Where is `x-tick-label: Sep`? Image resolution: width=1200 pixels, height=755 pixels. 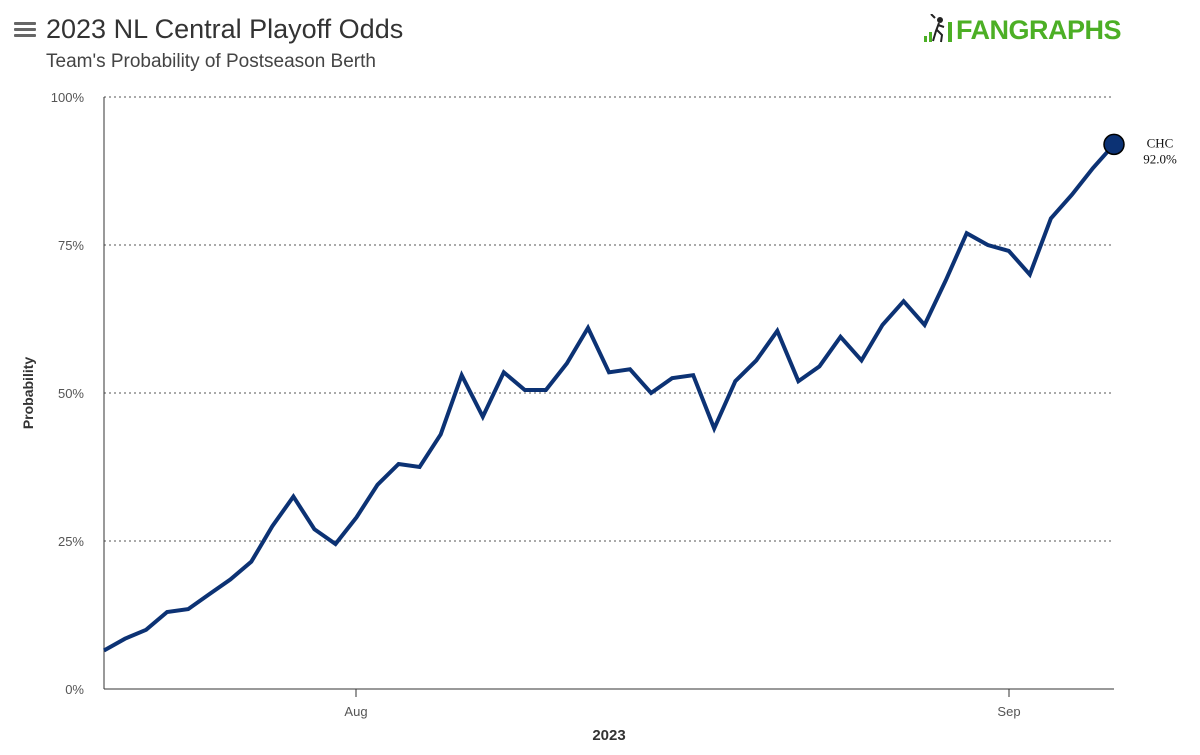 x-tick-label: Sep is located at coordinates (1008, 711).